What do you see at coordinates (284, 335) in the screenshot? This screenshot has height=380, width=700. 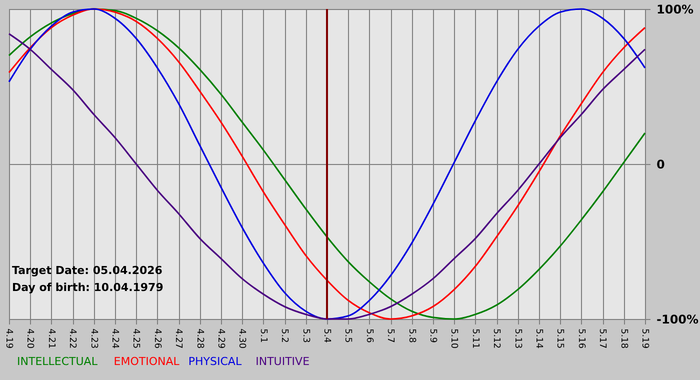 I see `x-tick-label: 5.2` at bounding box center [284, 335].